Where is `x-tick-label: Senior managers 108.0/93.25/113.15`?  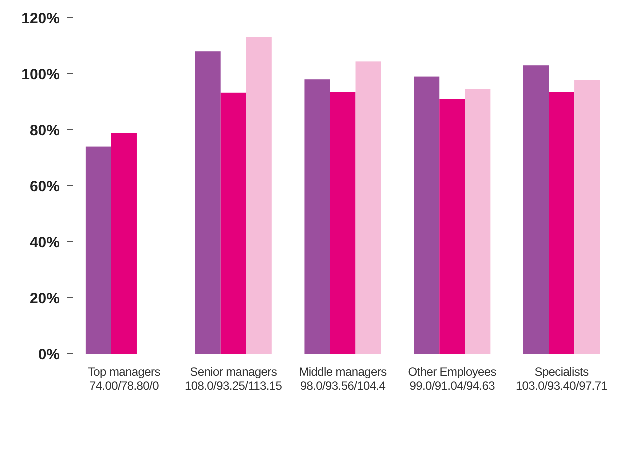
x-tick-label: Senior managers 108.0/93.25/113.15 is located at coordinates (234, 379).